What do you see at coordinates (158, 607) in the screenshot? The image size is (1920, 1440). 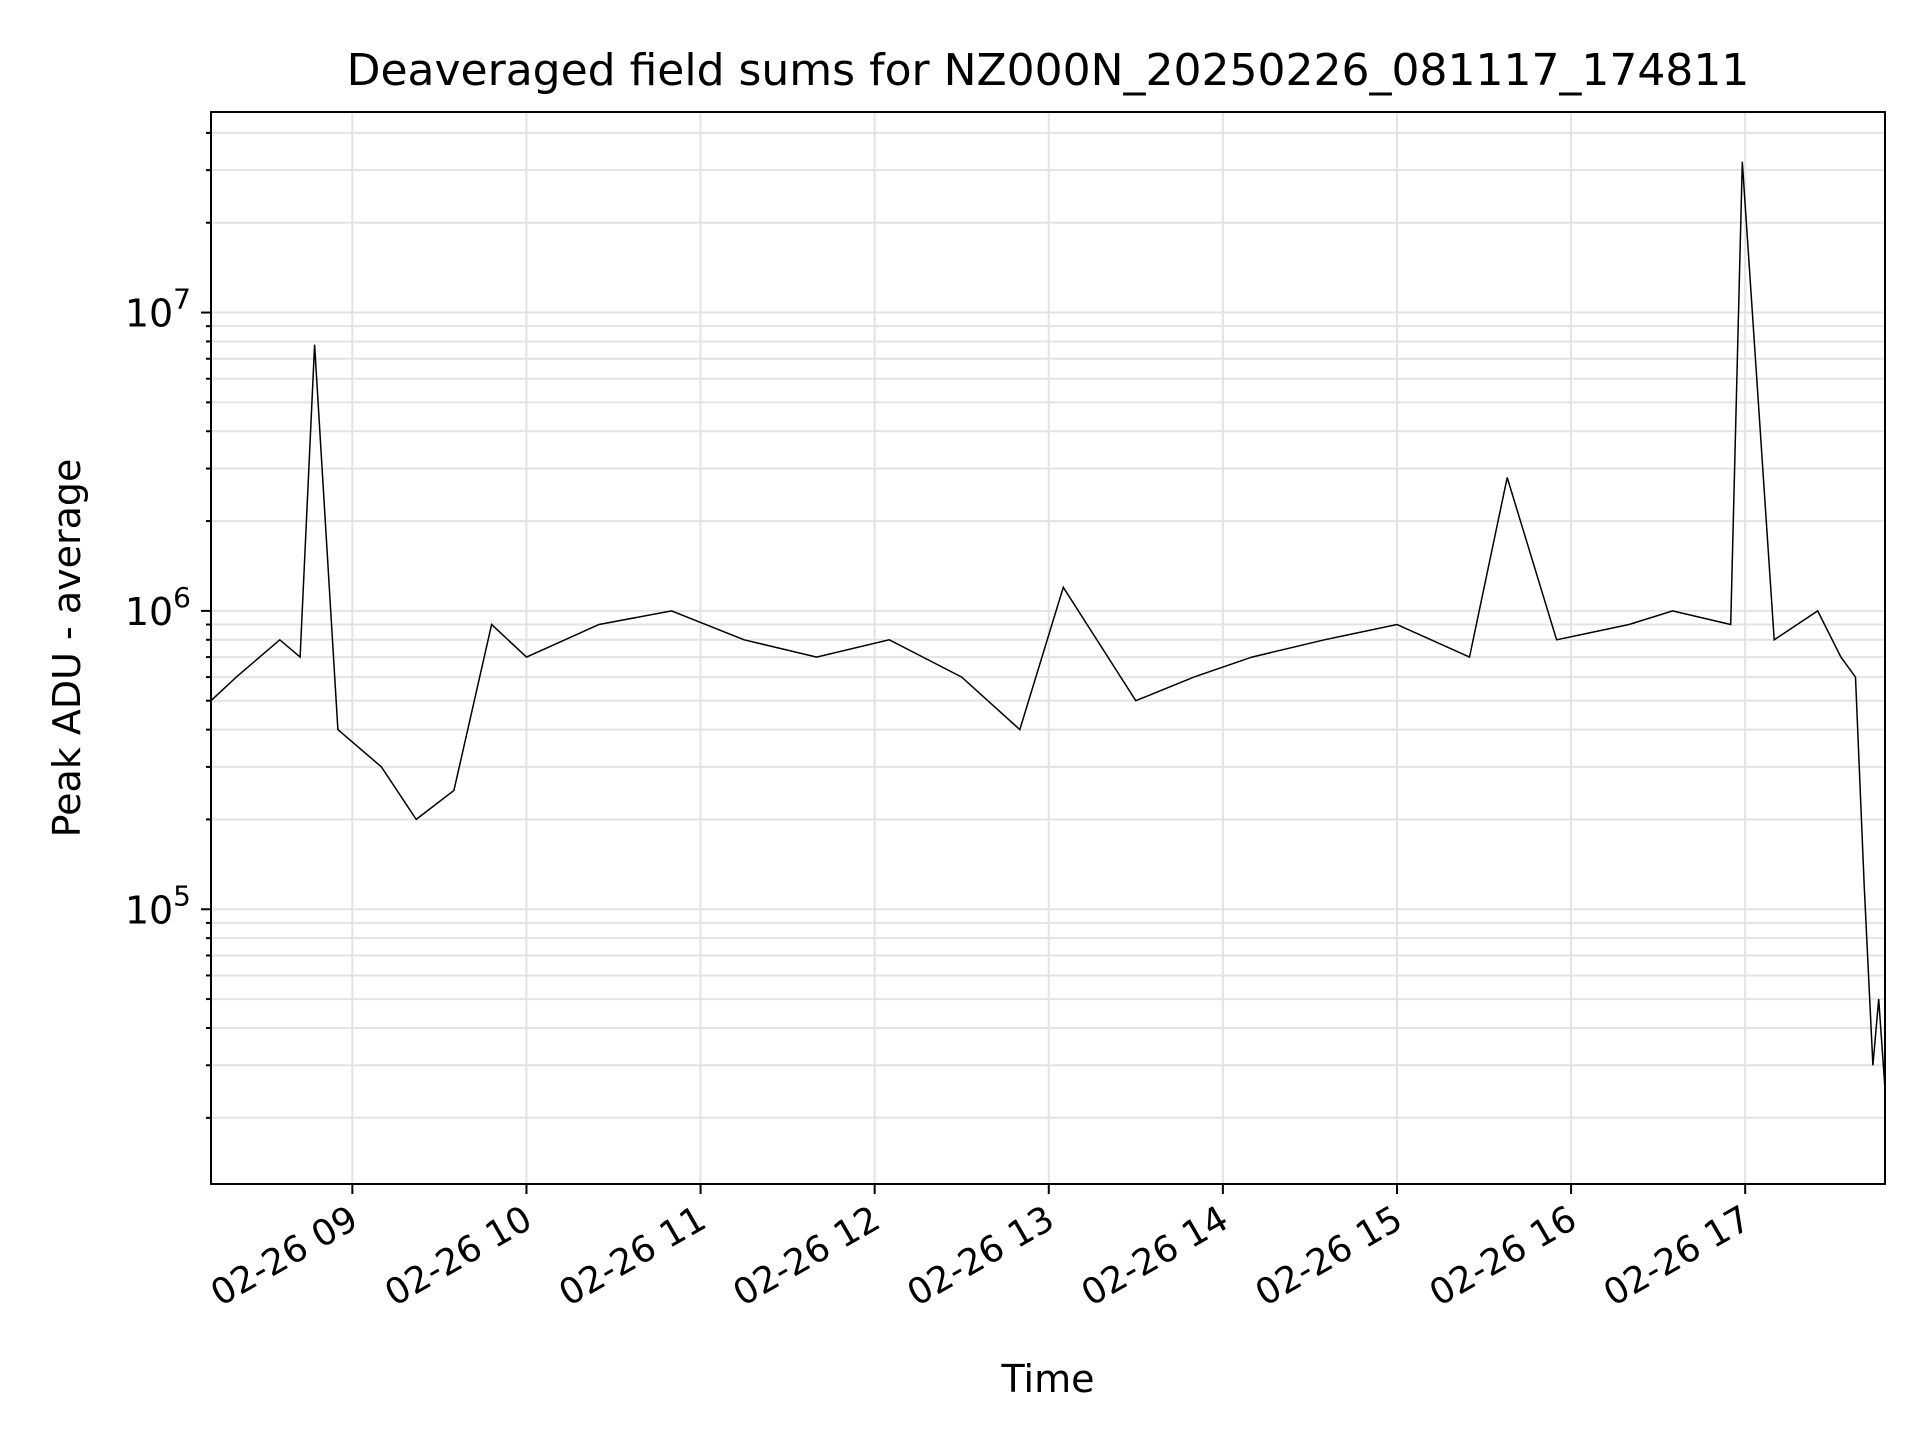 I see `y-tick-label: 10⁶` at bounding box center [158, 607].